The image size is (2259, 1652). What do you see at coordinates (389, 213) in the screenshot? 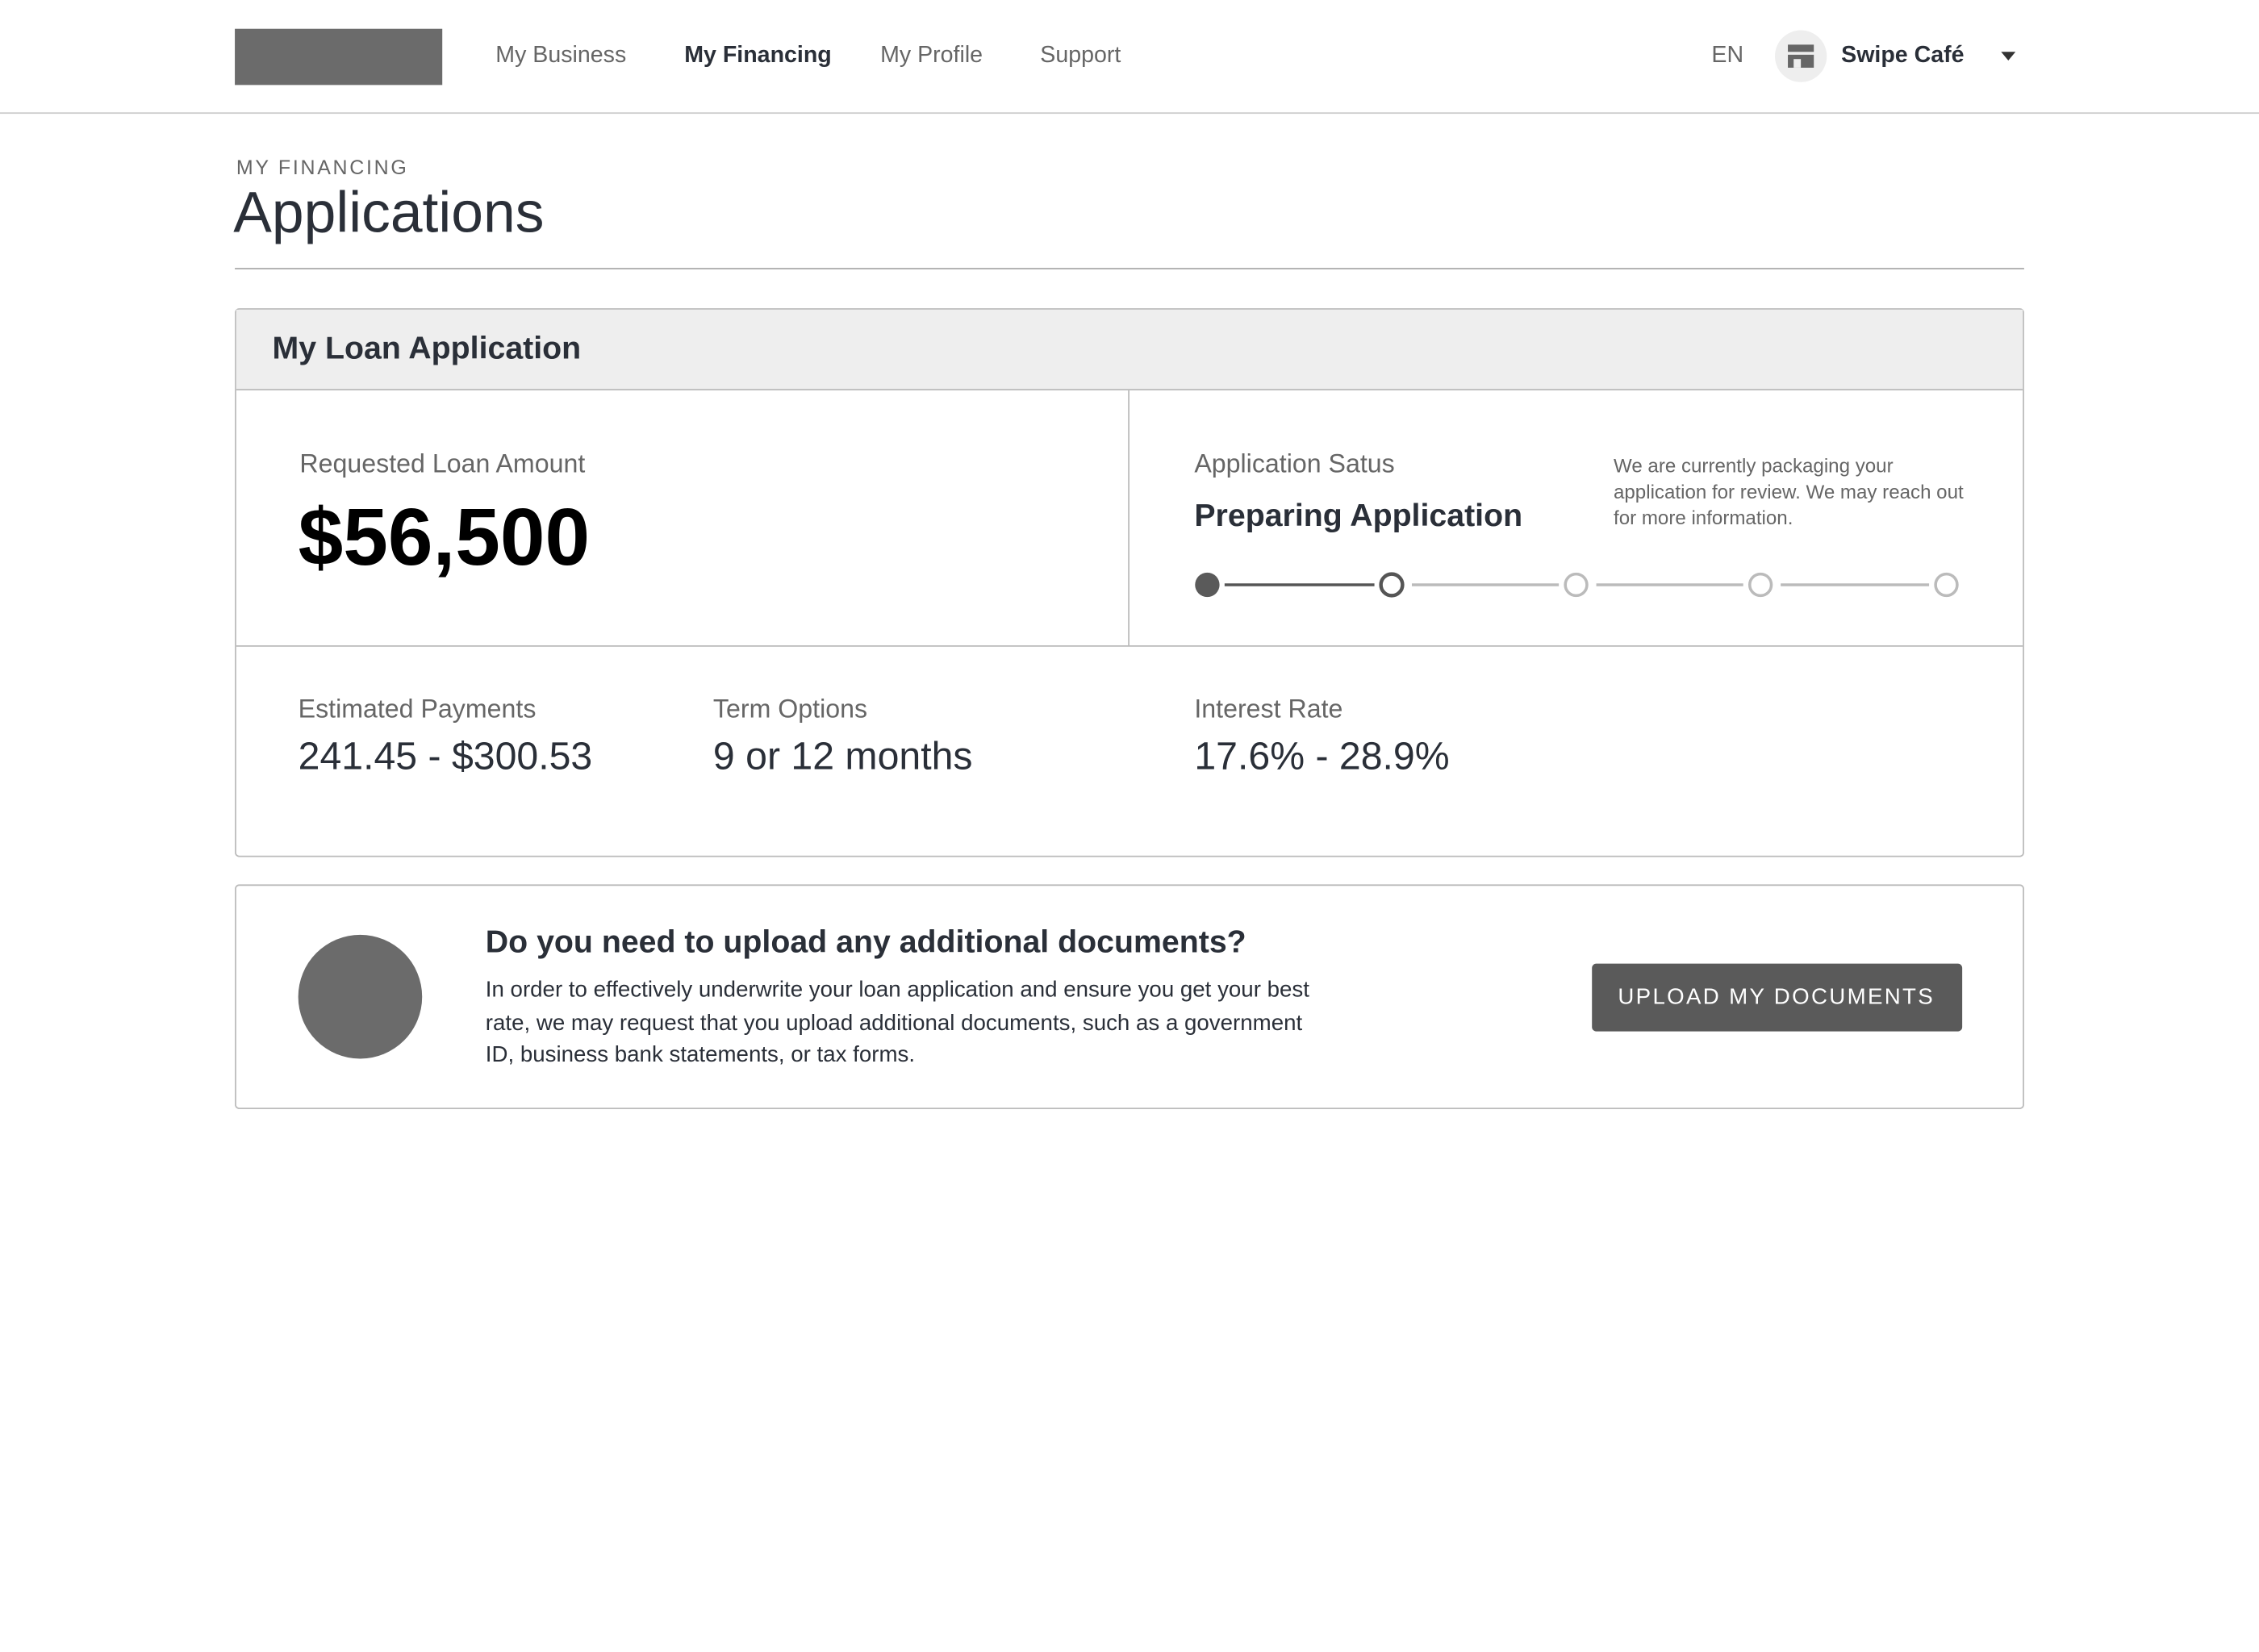
I see `page-title: Applications` at bounding box center [389, 213].